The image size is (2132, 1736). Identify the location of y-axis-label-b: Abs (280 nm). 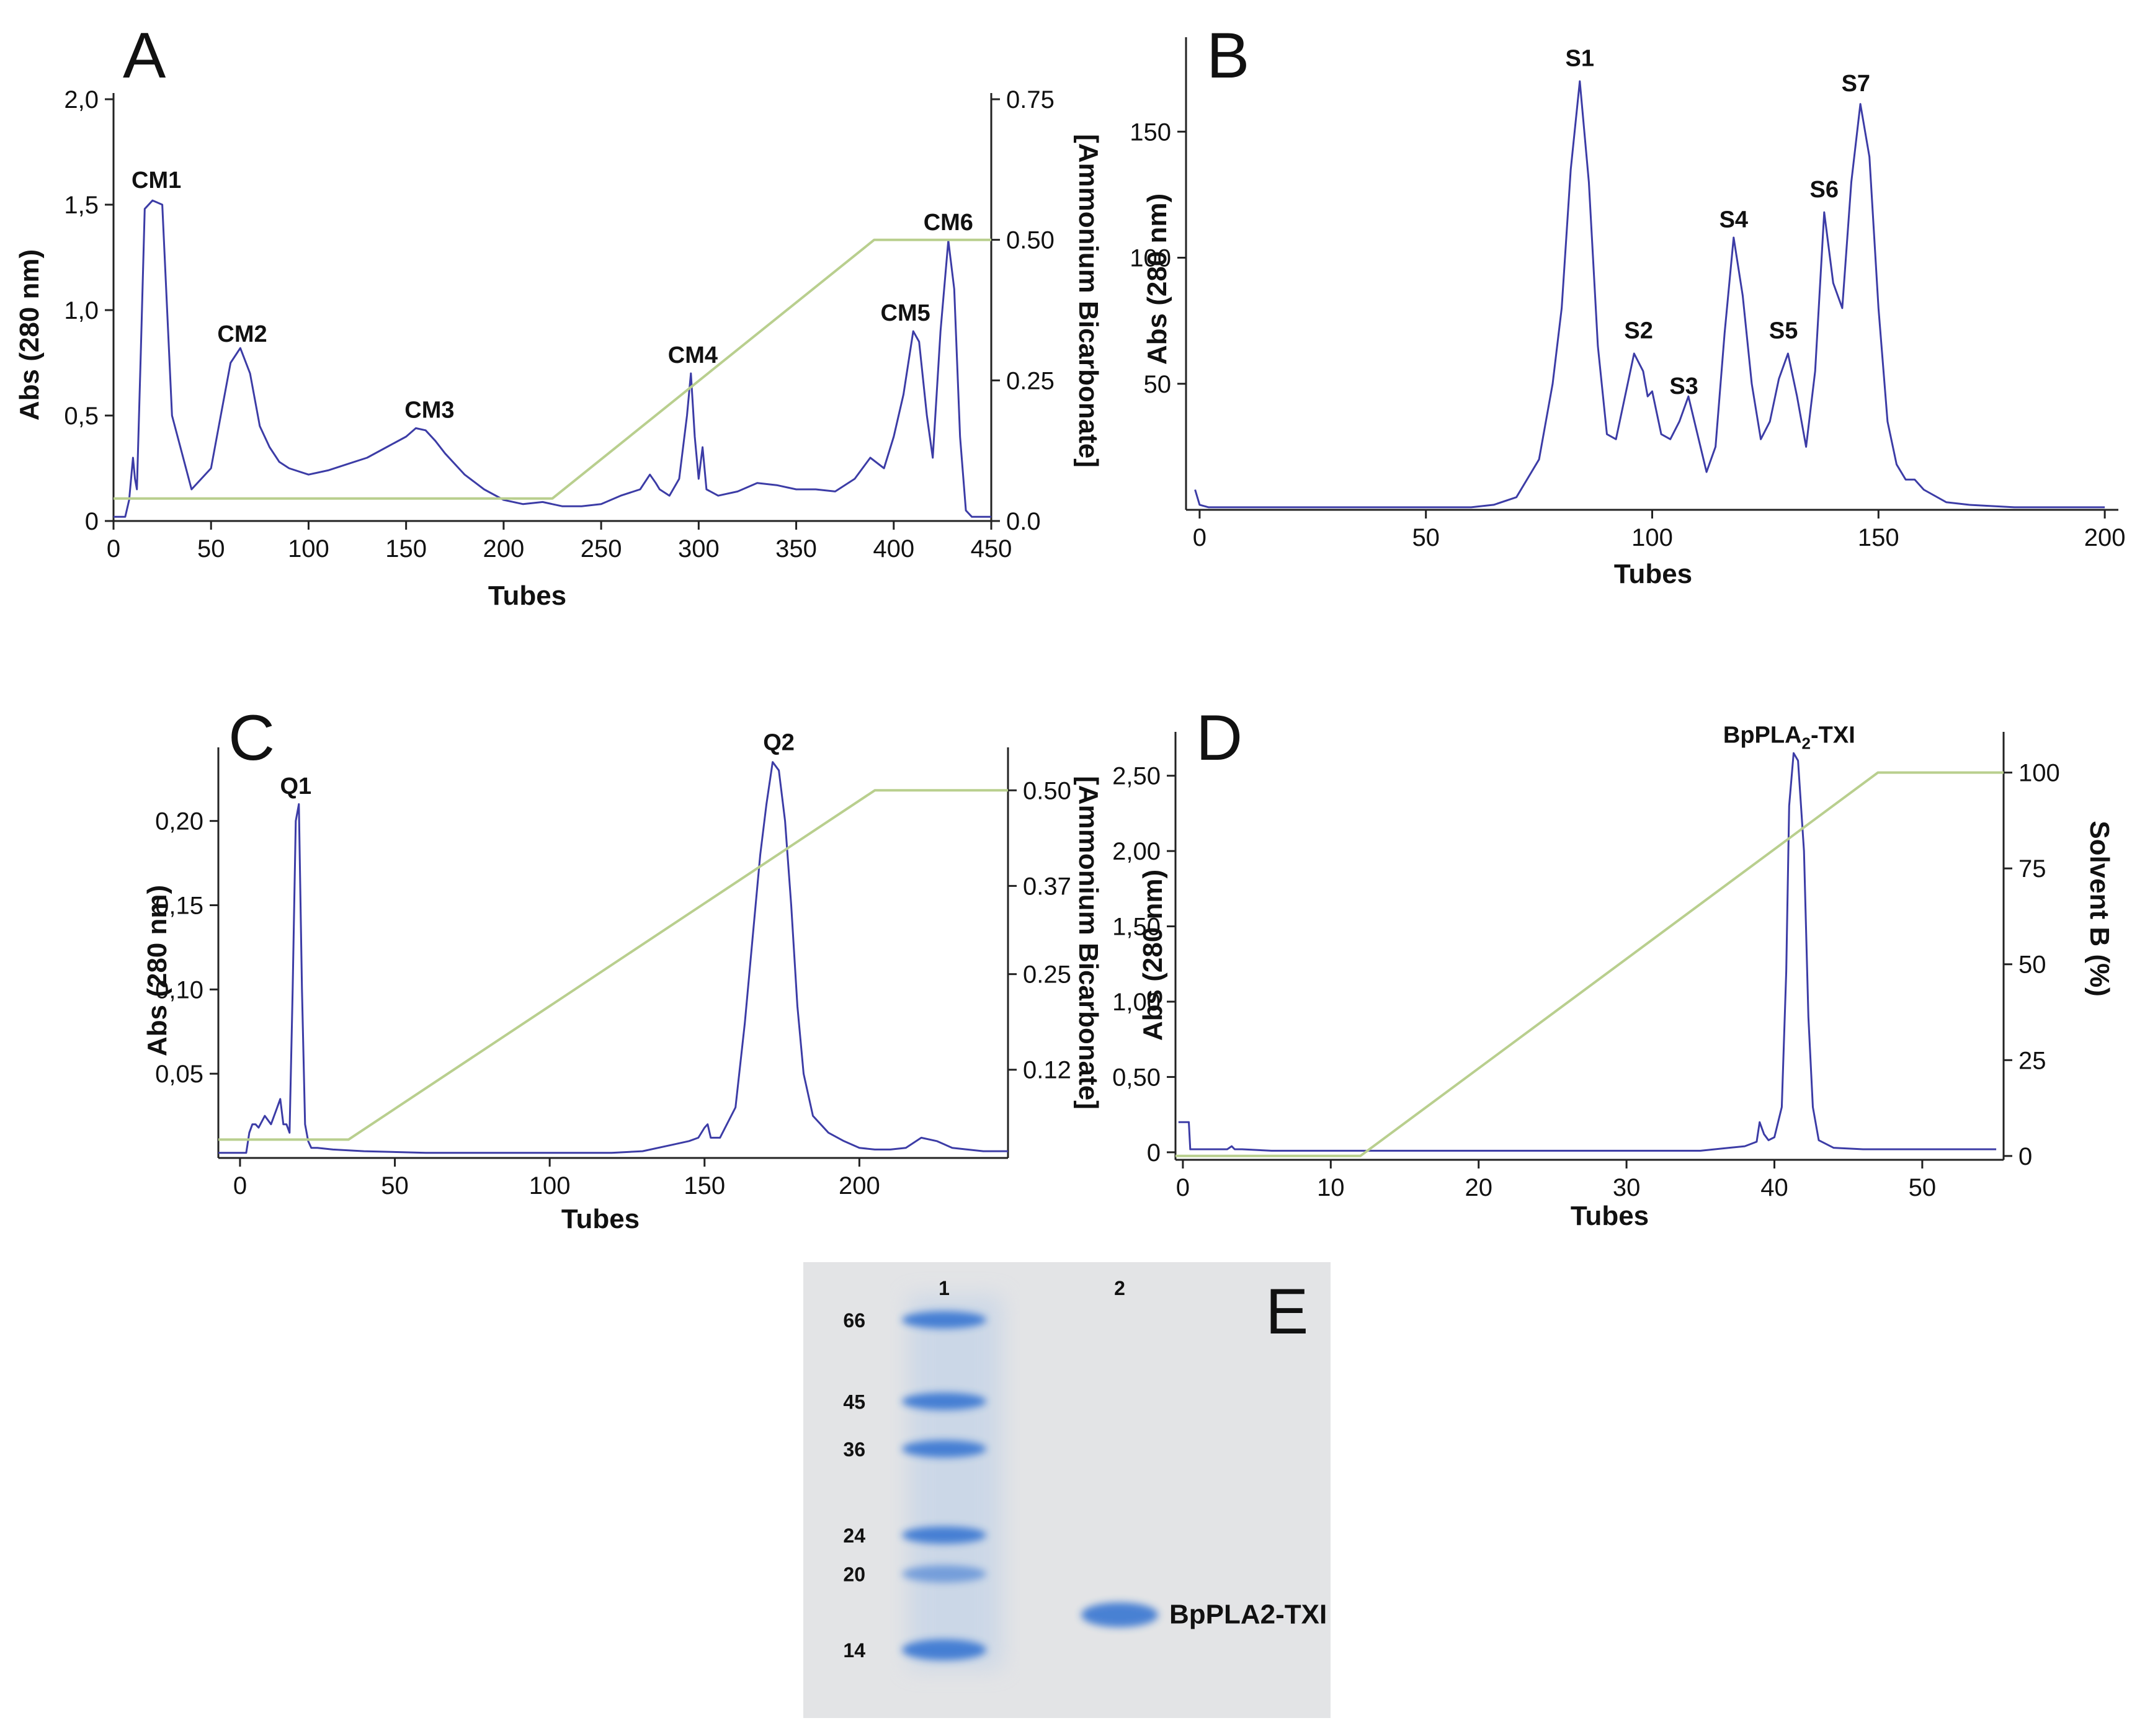
(1157, 279).